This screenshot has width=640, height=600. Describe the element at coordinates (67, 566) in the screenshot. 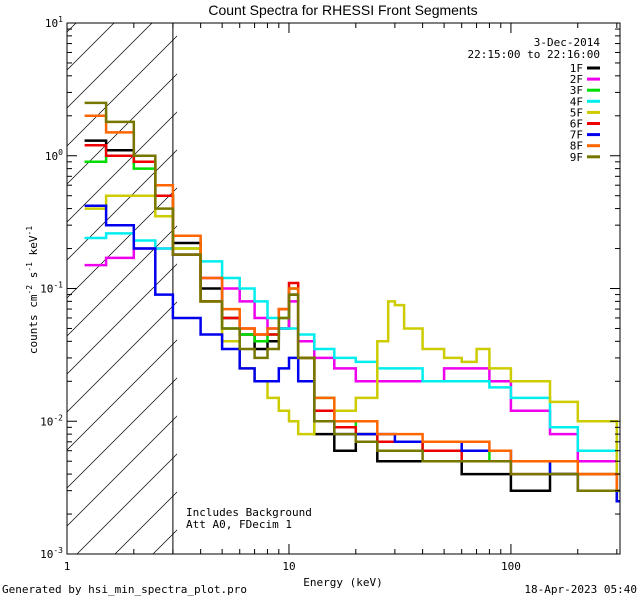

I see `x-tick-label: 1` at that location.